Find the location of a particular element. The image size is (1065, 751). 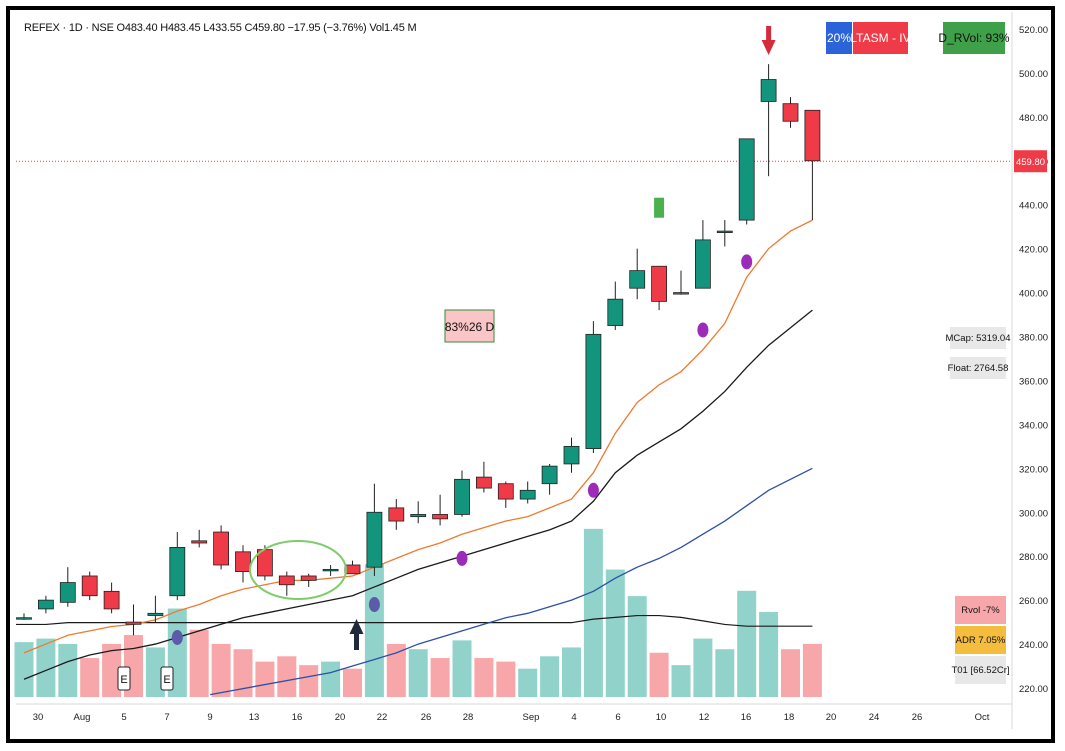

x-tick-label: 5 is located at coordinates (123, 717).